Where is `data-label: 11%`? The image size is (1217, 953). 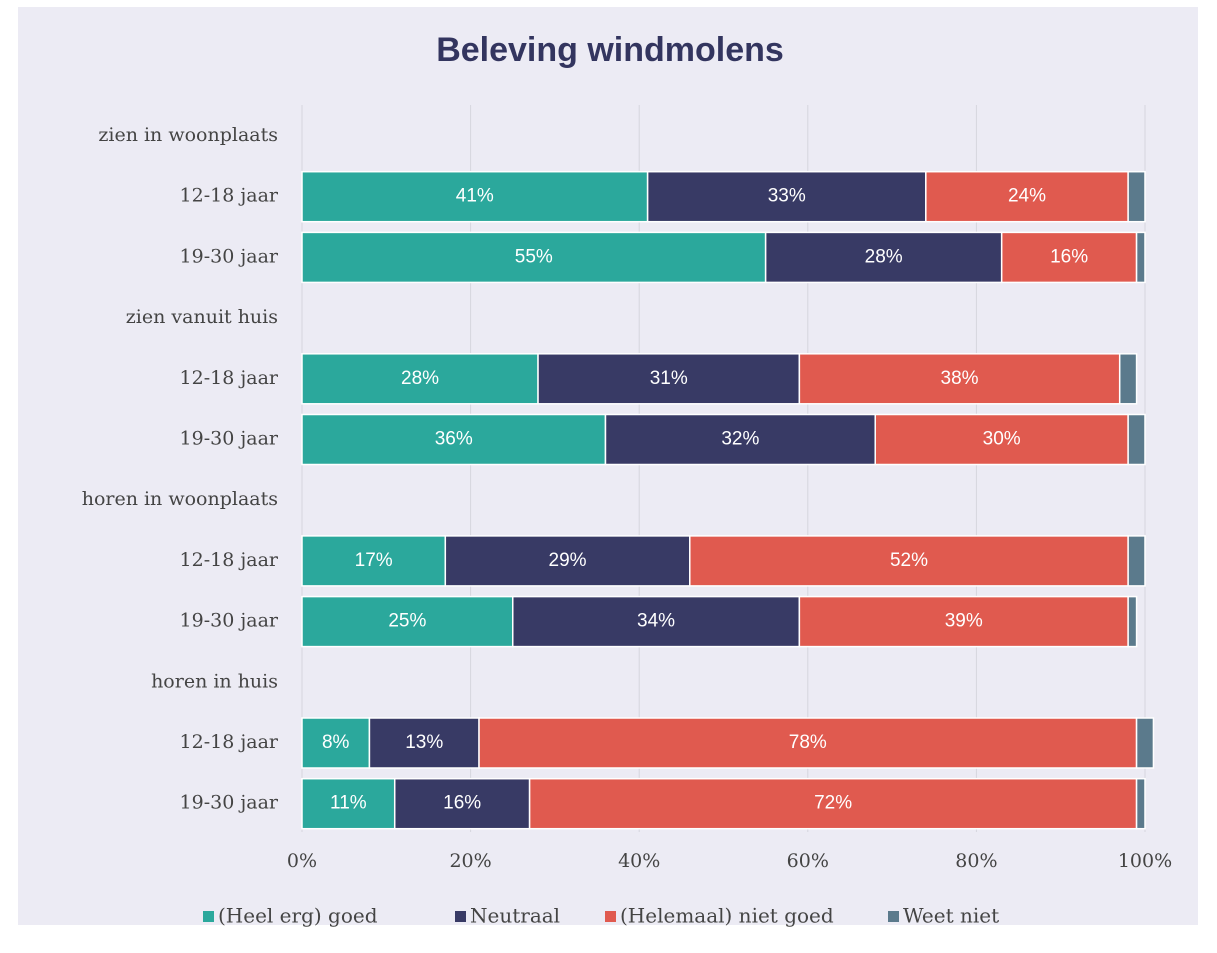
data-label: 11% is located at coordinates (348, 803).